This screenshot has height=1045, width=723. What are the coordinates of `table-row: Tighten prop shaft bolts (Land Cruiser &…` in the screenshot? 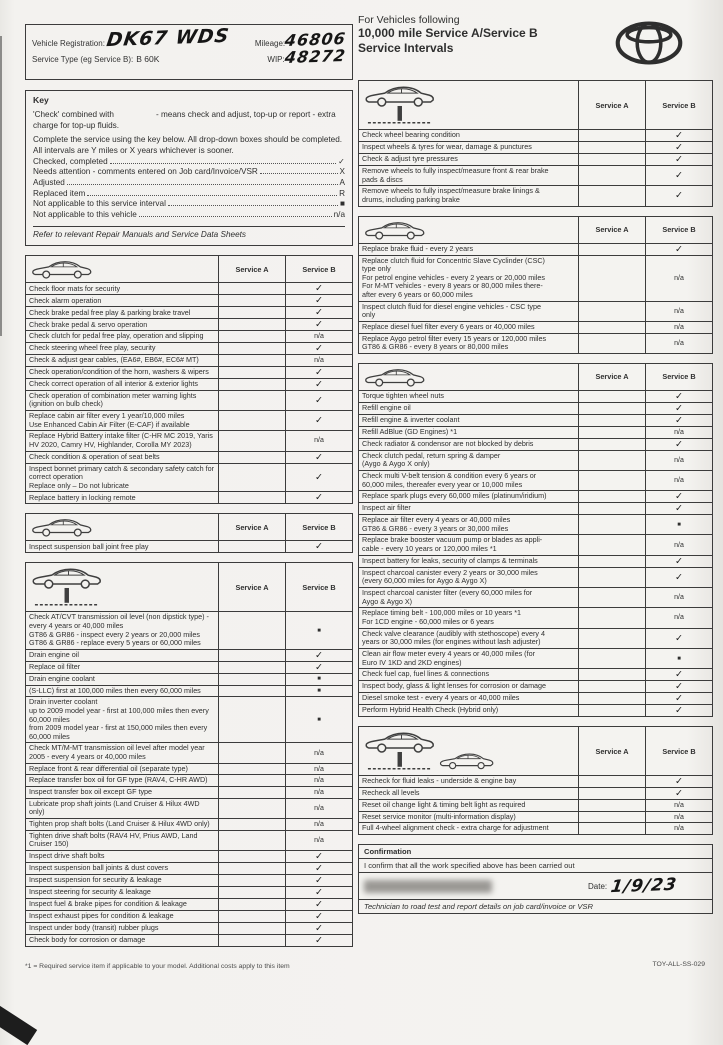 It's located at (189, 824).